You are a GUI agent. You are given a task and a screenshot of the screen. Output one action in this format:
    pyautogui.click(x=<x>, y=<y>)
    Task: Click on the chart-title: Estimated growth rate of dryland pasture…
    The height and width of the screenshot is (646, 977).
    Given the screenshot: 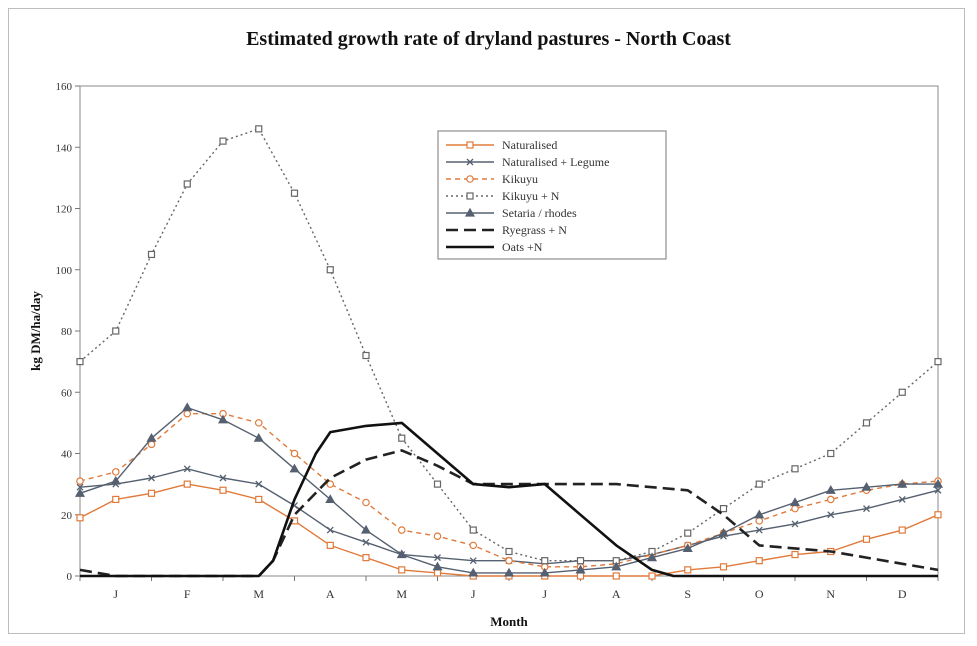 What is the action you would take?
    pyautogui.click(x=488, y=39)
    